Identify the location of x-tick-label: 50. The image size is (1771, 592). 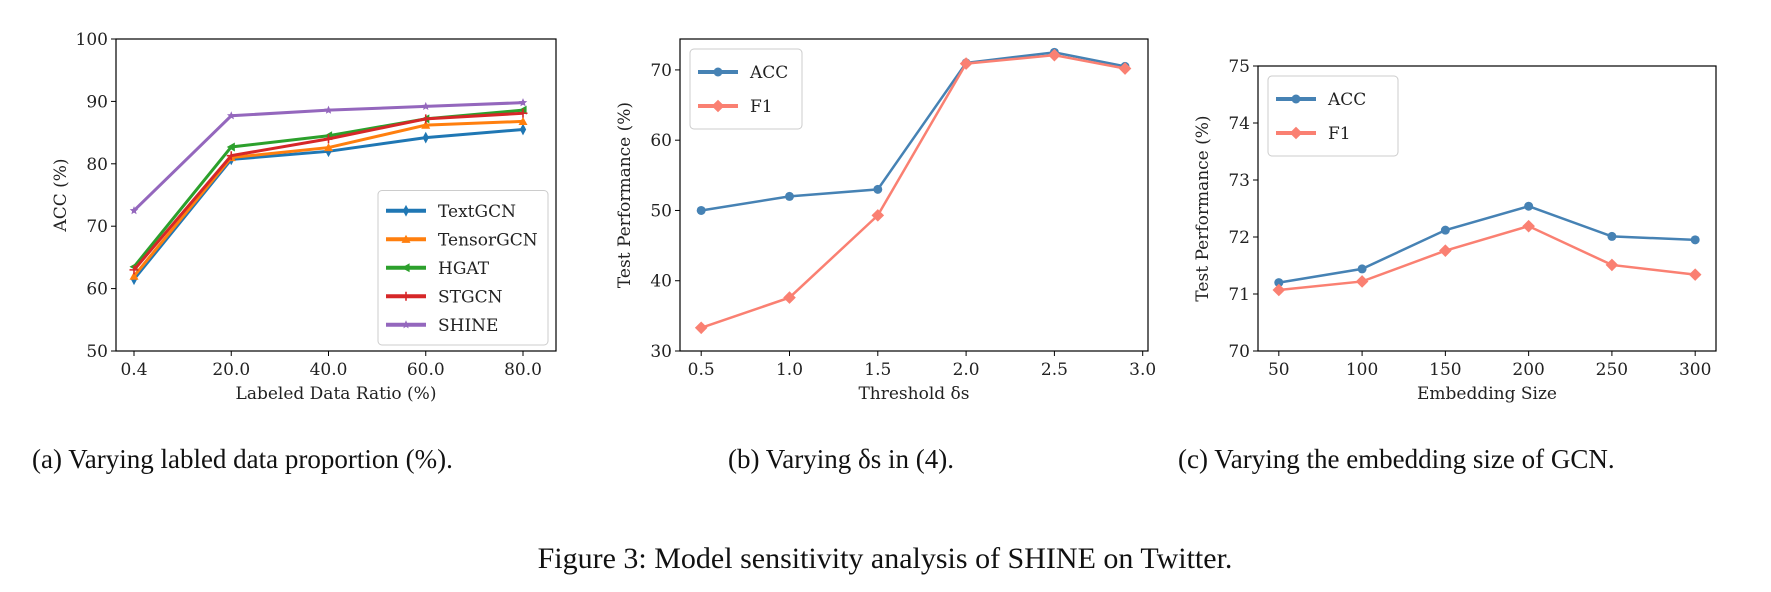
(1279, 370).